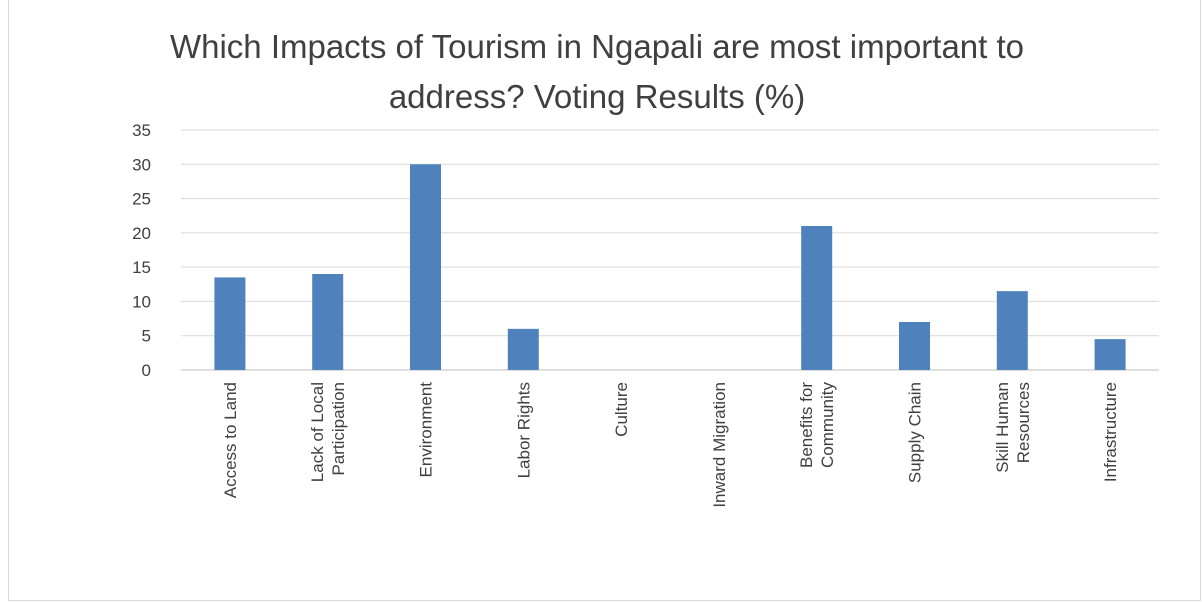 The width and height of the screenshot is (1202, 602). Describe the element at coordinates (1023, 422) in the screenshot. I see `x-tick-label: Resources` at that location.